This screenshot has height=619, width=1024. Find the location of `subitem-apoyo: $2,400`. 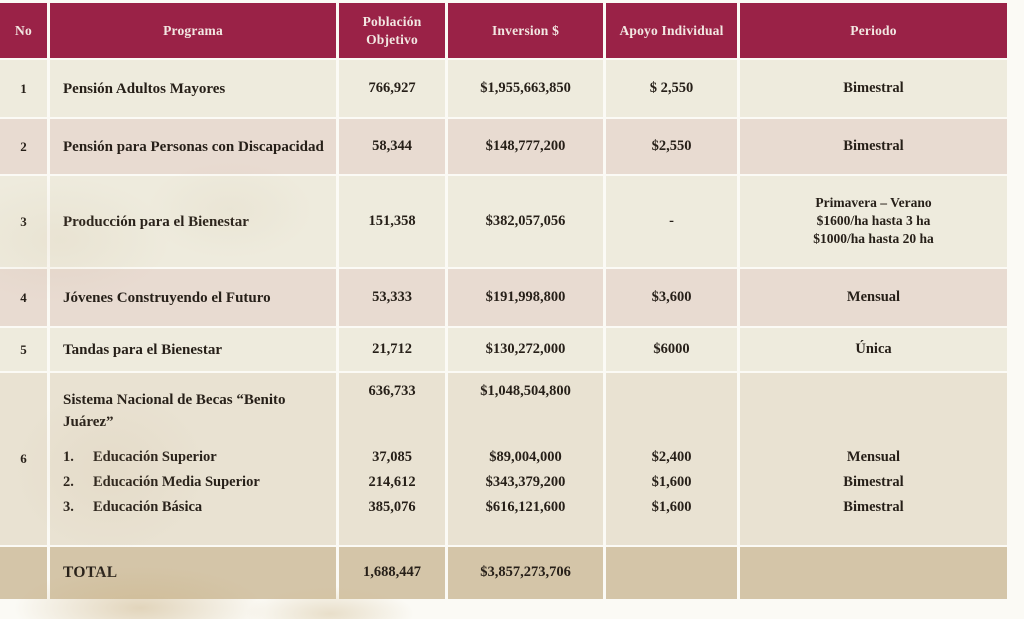

subitem-apoyo: $2,400 is located at coordinates (671, 457).